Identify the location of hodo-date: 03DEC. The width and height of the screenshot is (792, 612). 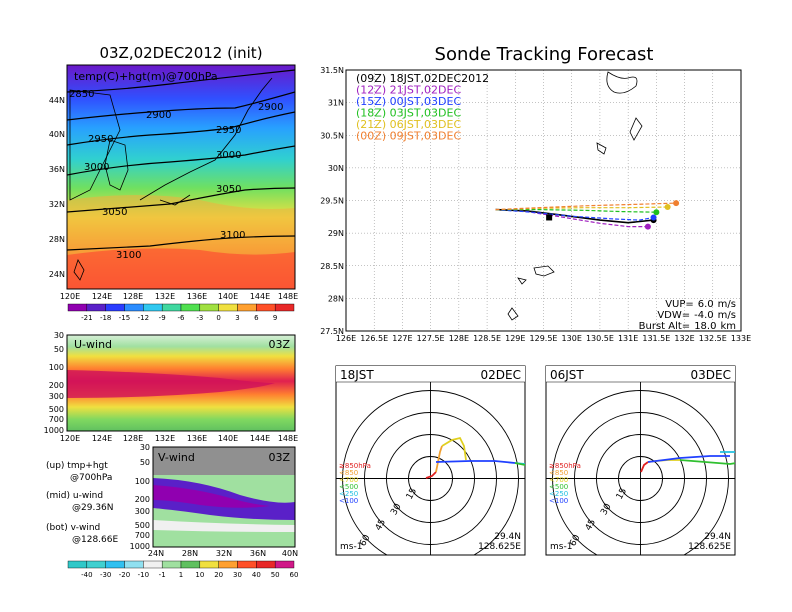
(711, 375).